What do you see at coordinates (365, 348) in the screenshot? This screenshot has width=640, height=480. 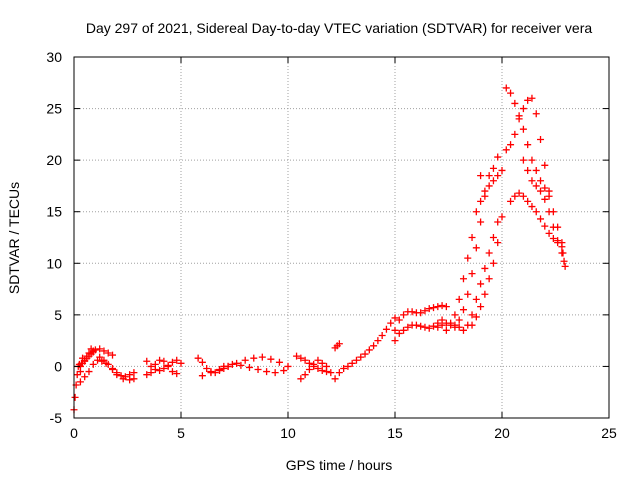 I see `series-track-12-15h` at bounding box center [365, 348].